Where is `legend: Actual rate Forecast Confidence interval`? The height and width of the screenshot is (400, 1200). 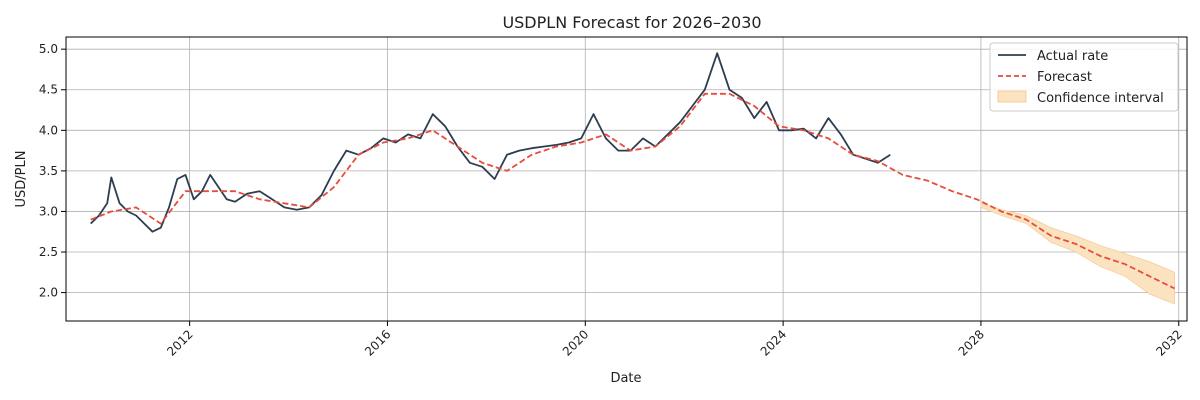 legend: Actual rate Forecast Confidence interval is located at coordinates (1084, 77).